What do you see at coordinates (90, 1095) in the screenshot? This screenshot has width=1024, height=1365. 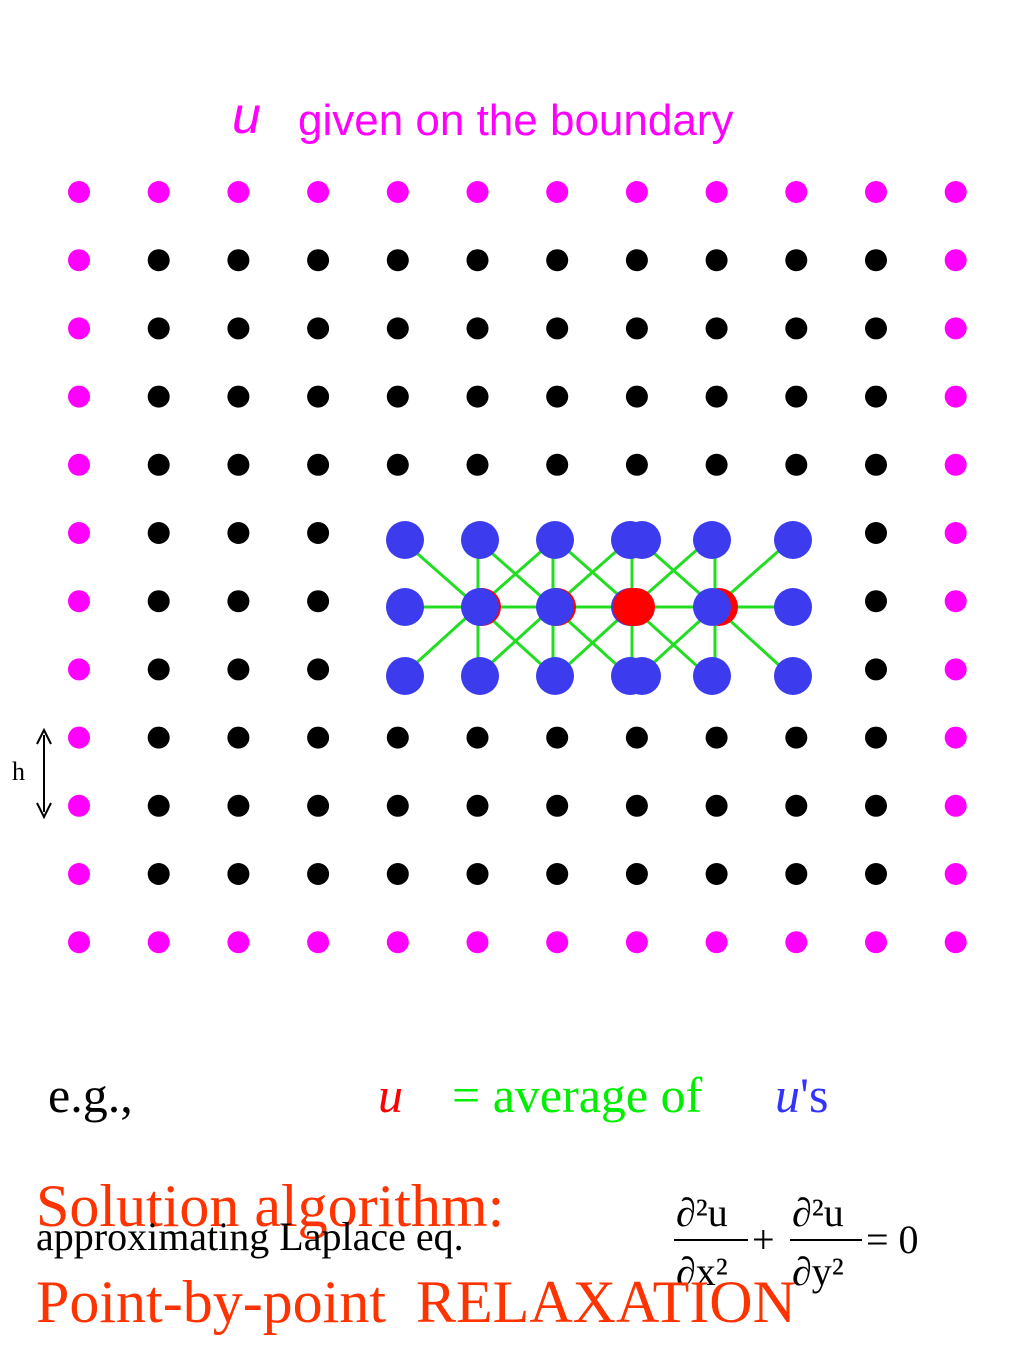 I see `example-prefix: e.g.,` at bounding box center [90, 1095].